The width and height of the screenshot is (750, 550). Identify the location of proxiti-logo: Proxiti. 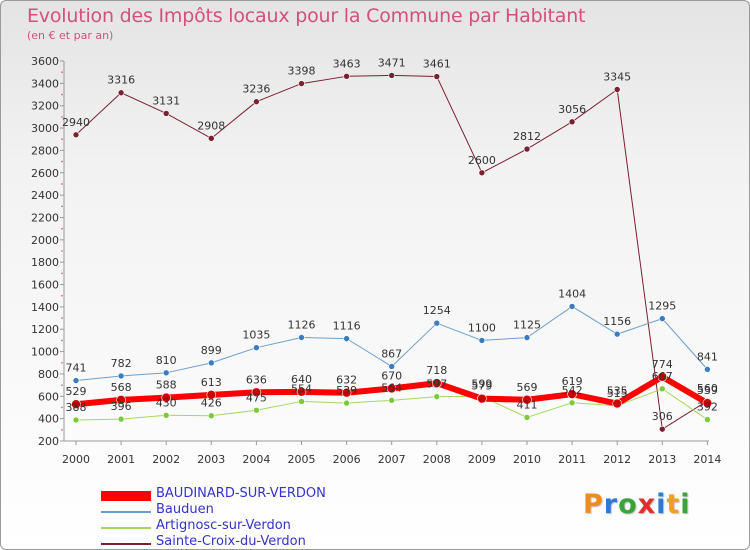
(637, 504).